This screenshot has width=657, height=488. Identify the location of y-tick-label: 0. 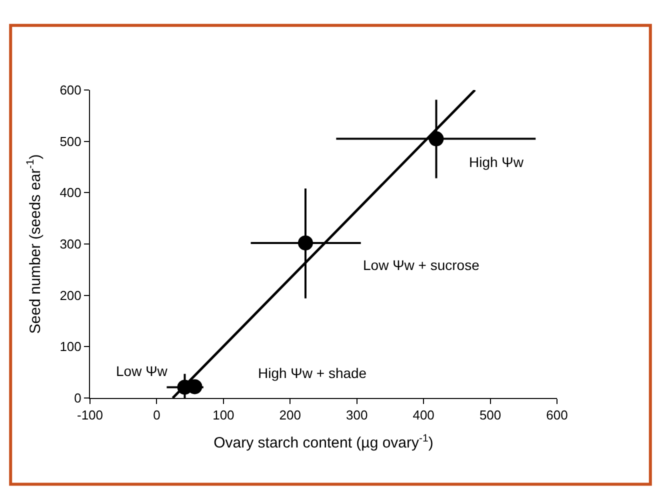
(78, 398).